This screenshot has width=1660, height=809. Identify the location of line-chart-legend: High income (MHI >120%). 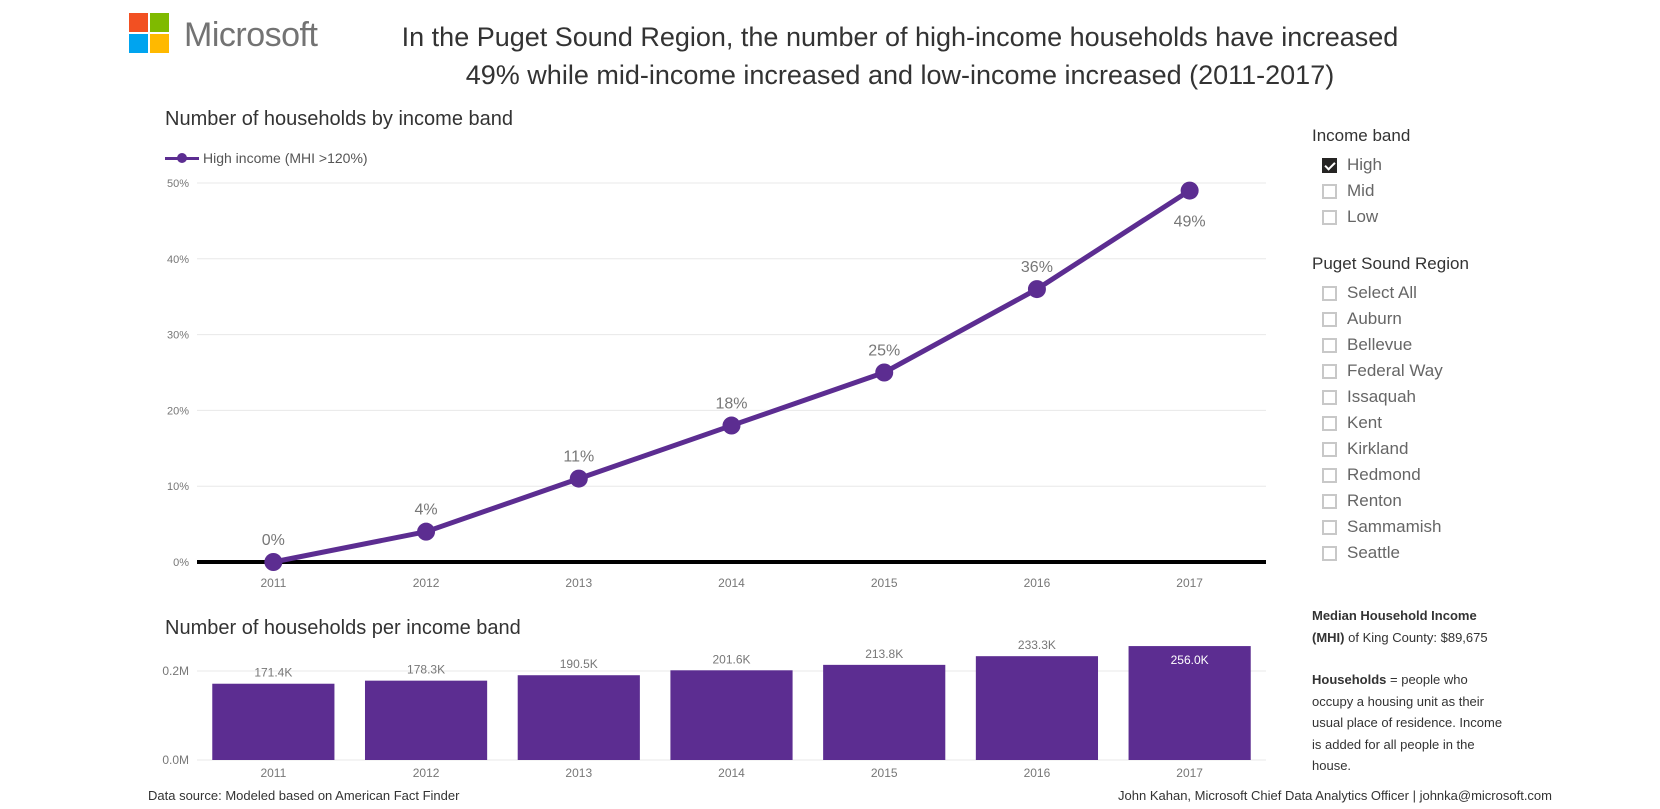
(266, 158).